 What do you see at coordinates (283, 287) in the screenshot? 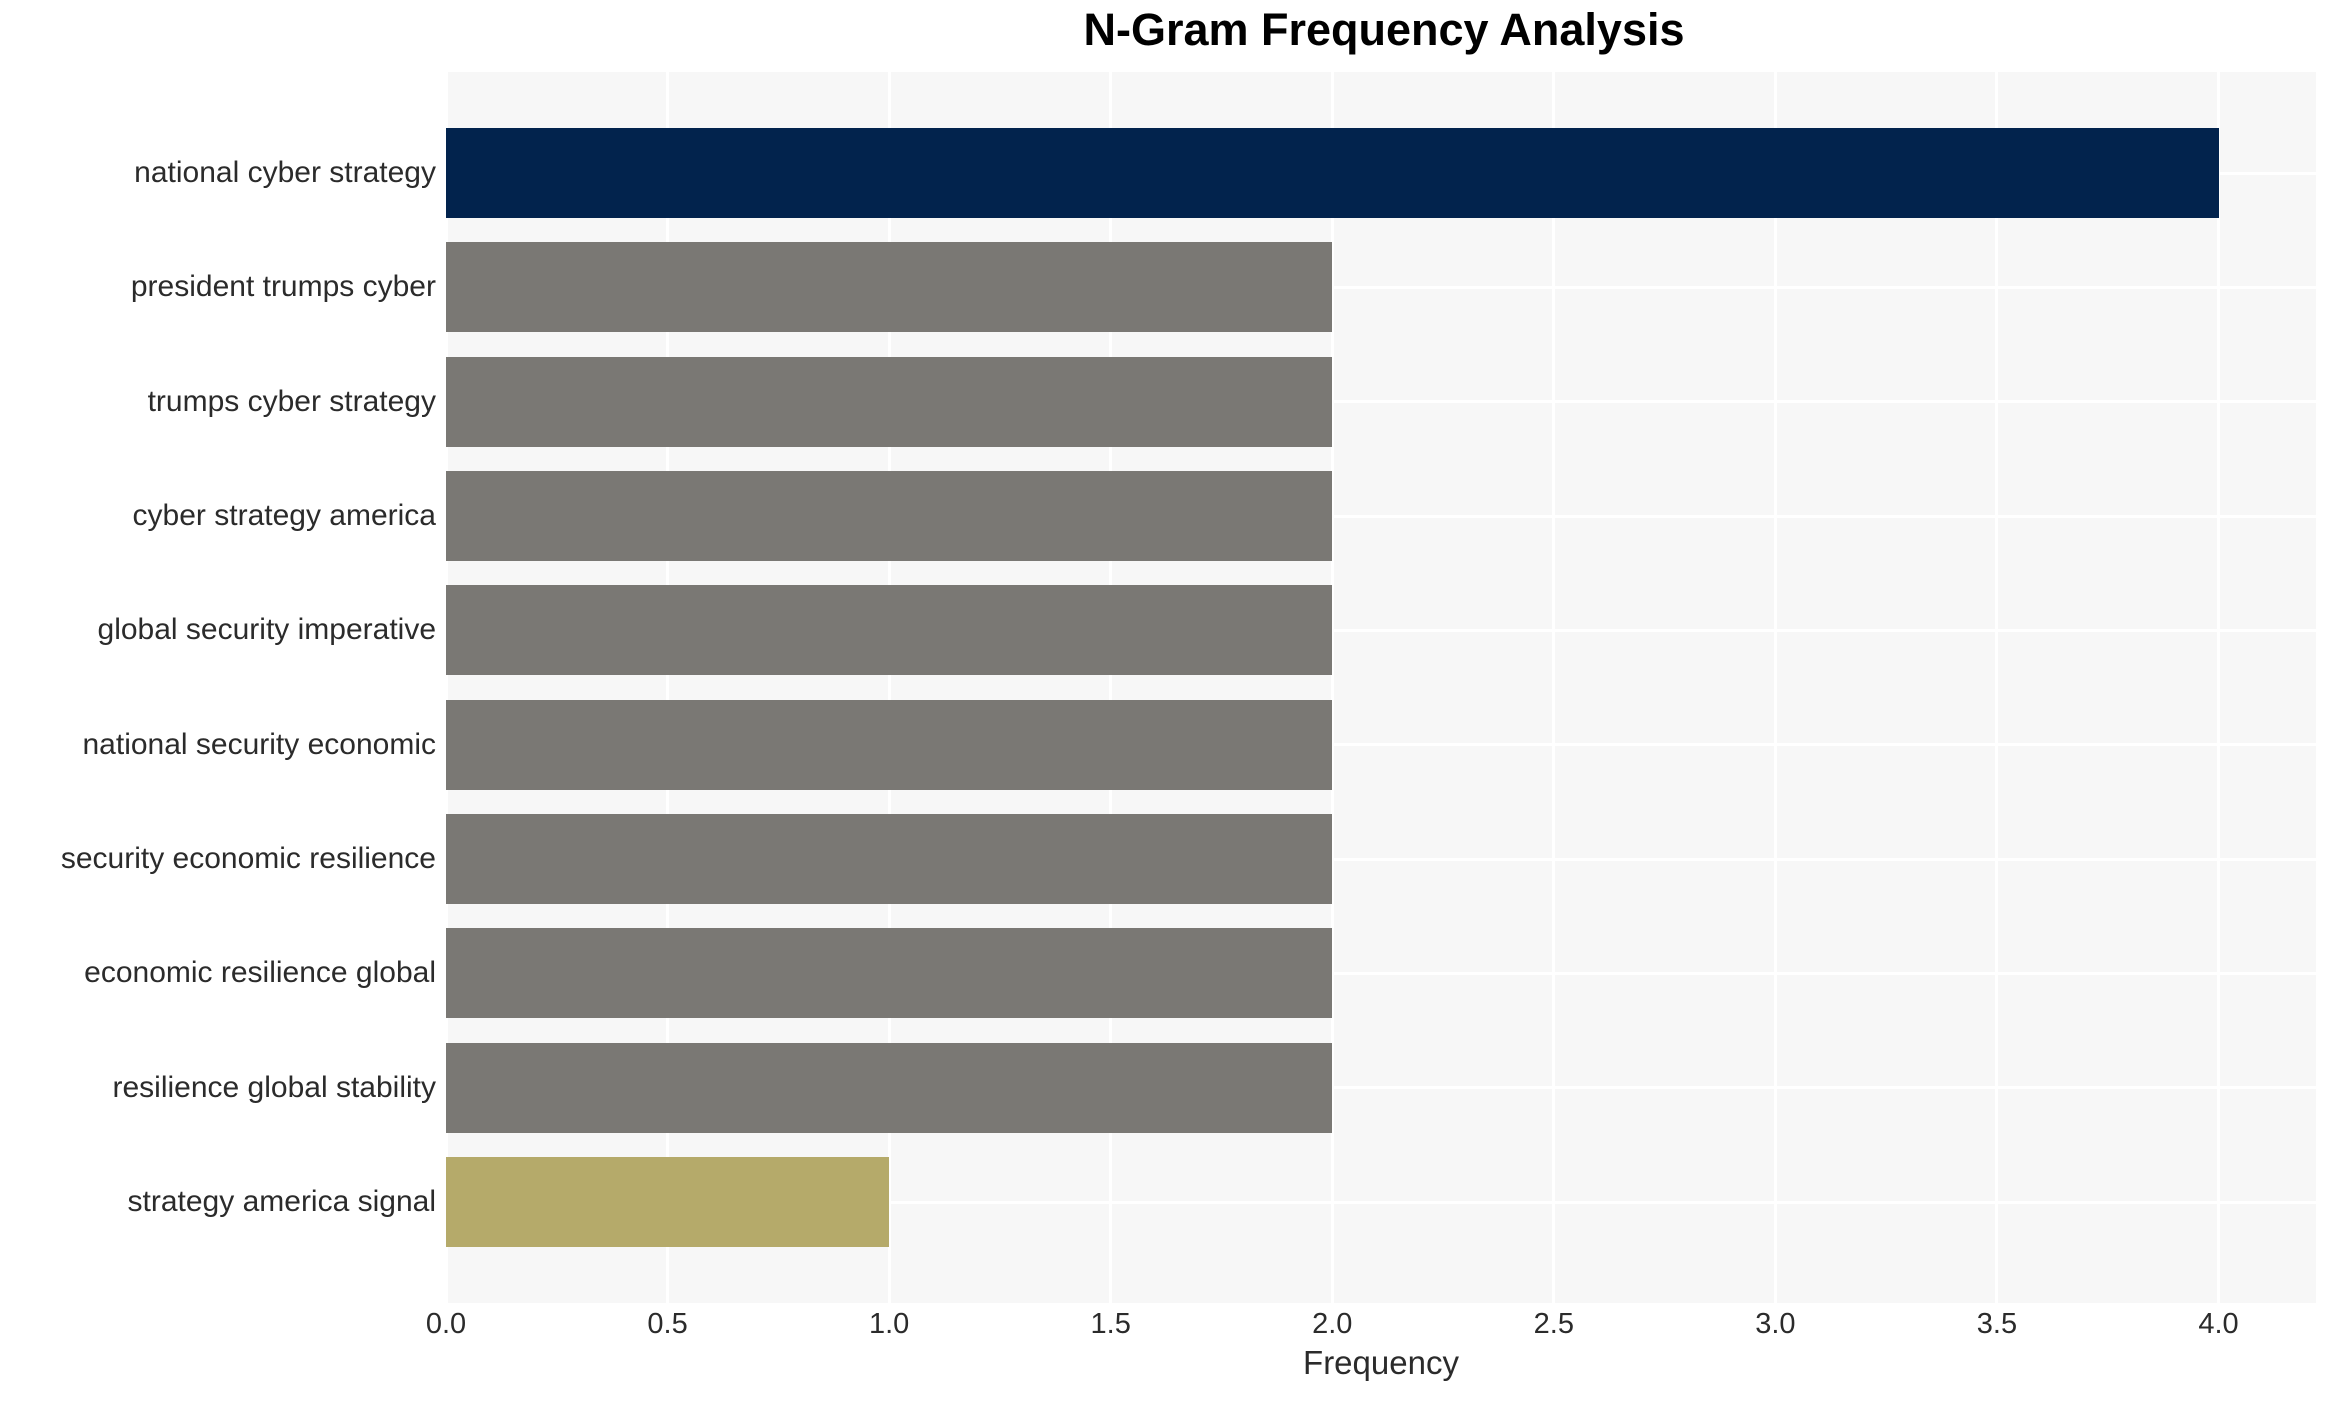
I see `y-tick-label-president-trumps-cyber: president trumps cyber` at bounding box center [283, 287].